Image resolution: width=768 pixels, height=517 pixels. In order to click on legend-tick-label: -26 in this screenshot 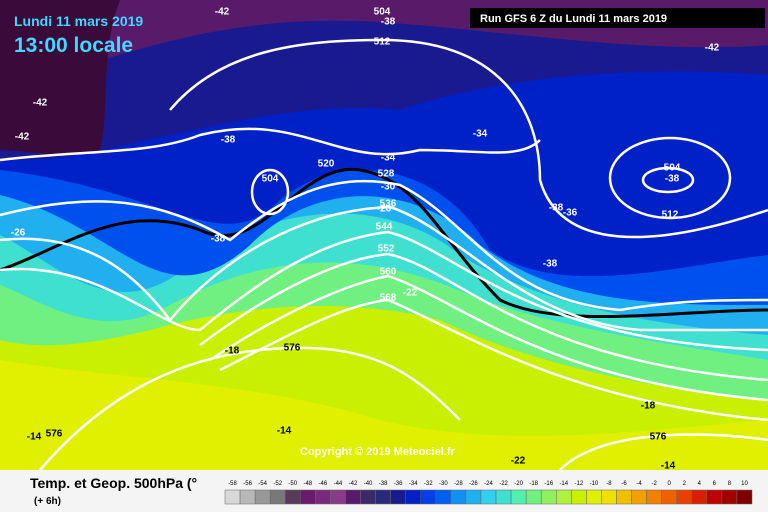, I will do `click(473, 484)`.